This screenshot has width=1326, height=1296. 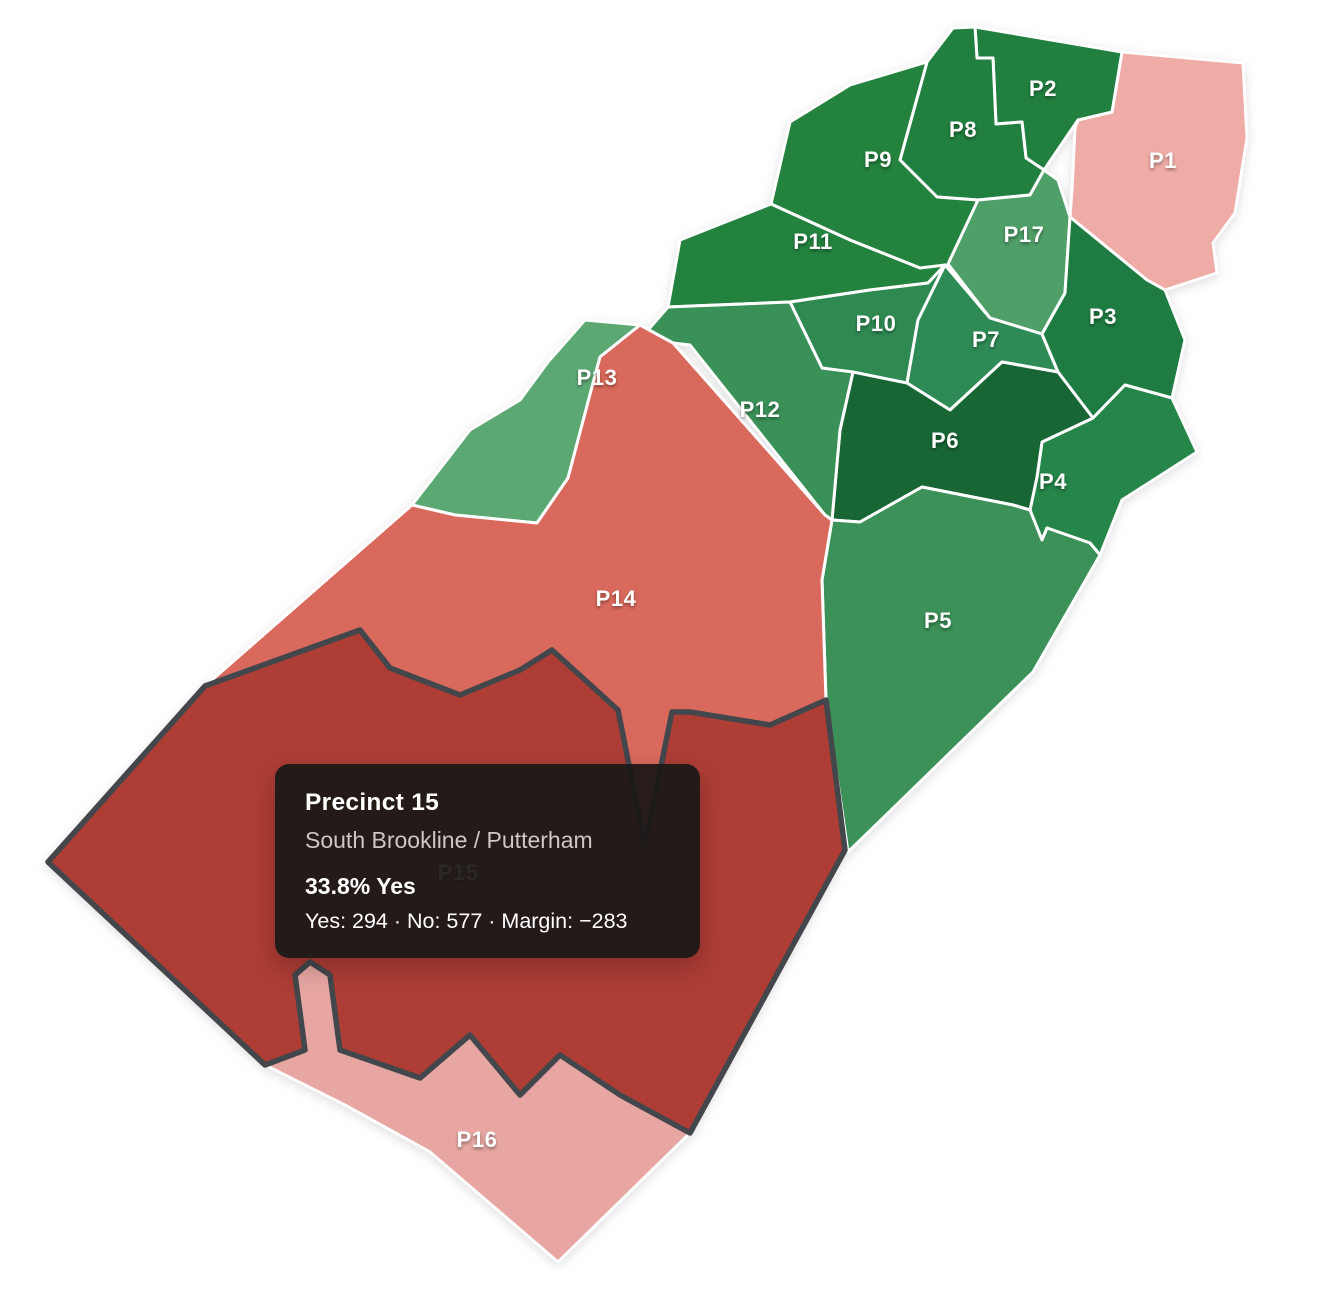 What do you see at coordinates (360, 885) in the screenshot?
I see `tooltip-stat: 33.8% Yes` at bounding box center [360, 885].